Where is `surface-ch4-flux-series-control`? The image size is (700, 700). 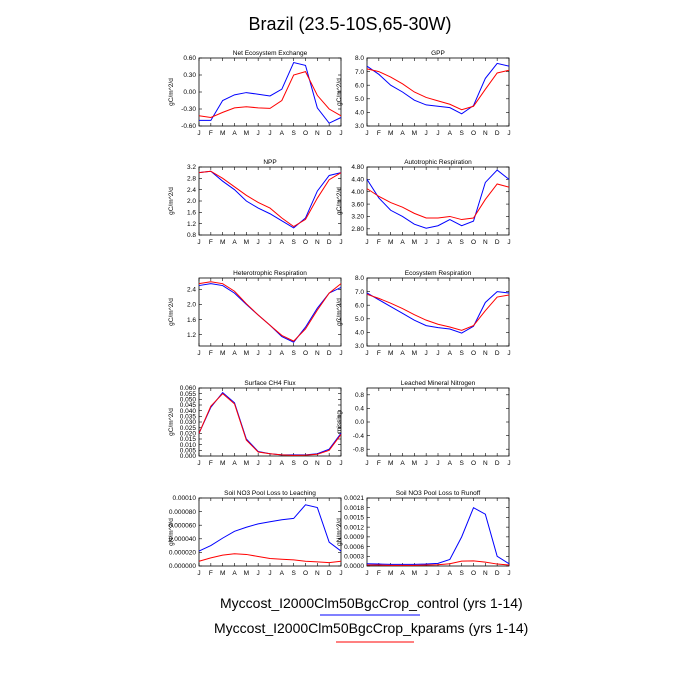
surface-ch4-flux-series-control is located at coordinates (270, 423).